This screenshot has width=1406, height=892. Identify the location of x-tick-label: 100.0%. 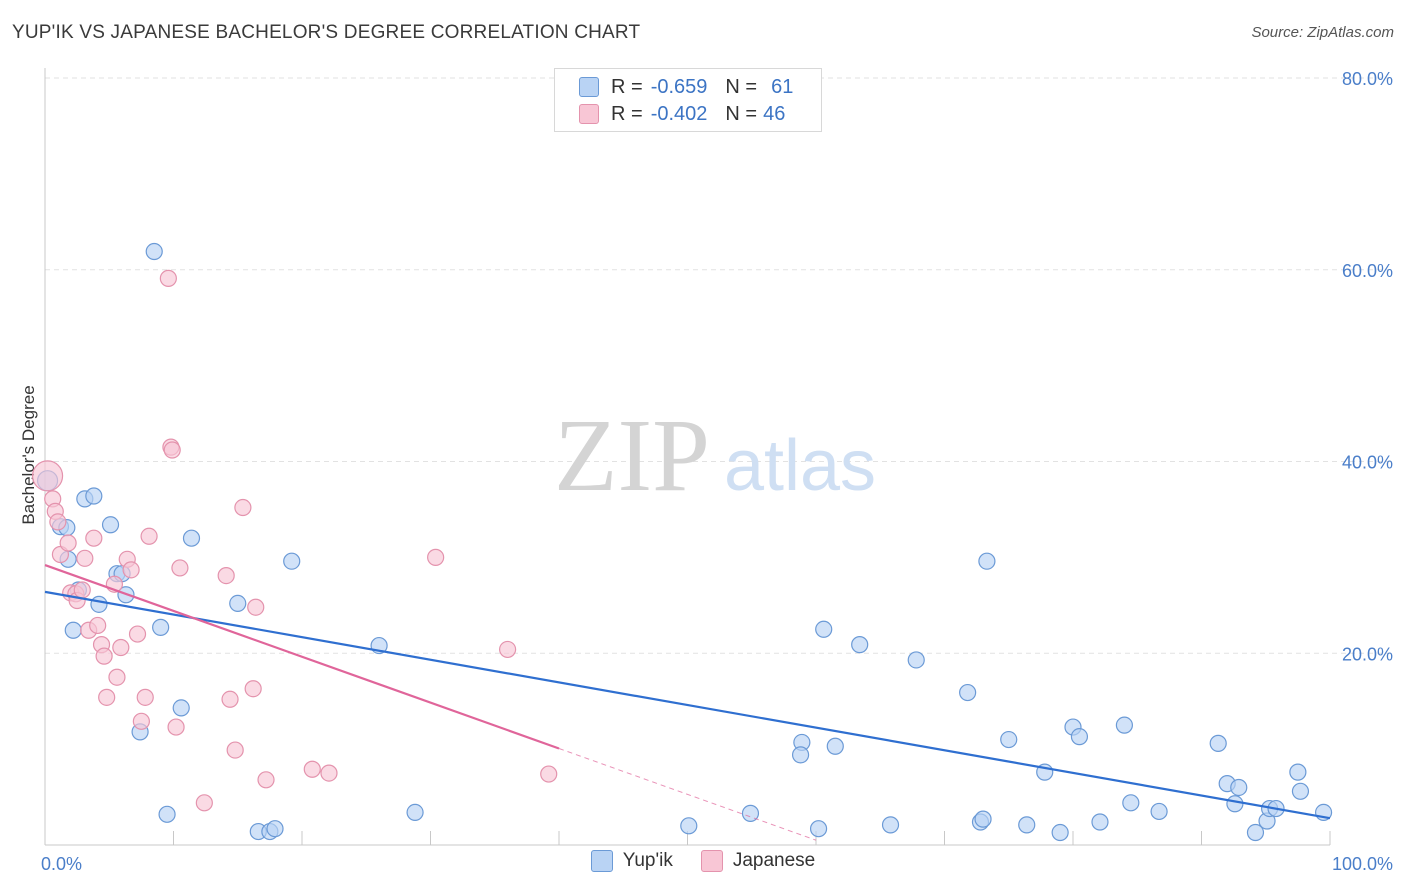
(1362, 864).